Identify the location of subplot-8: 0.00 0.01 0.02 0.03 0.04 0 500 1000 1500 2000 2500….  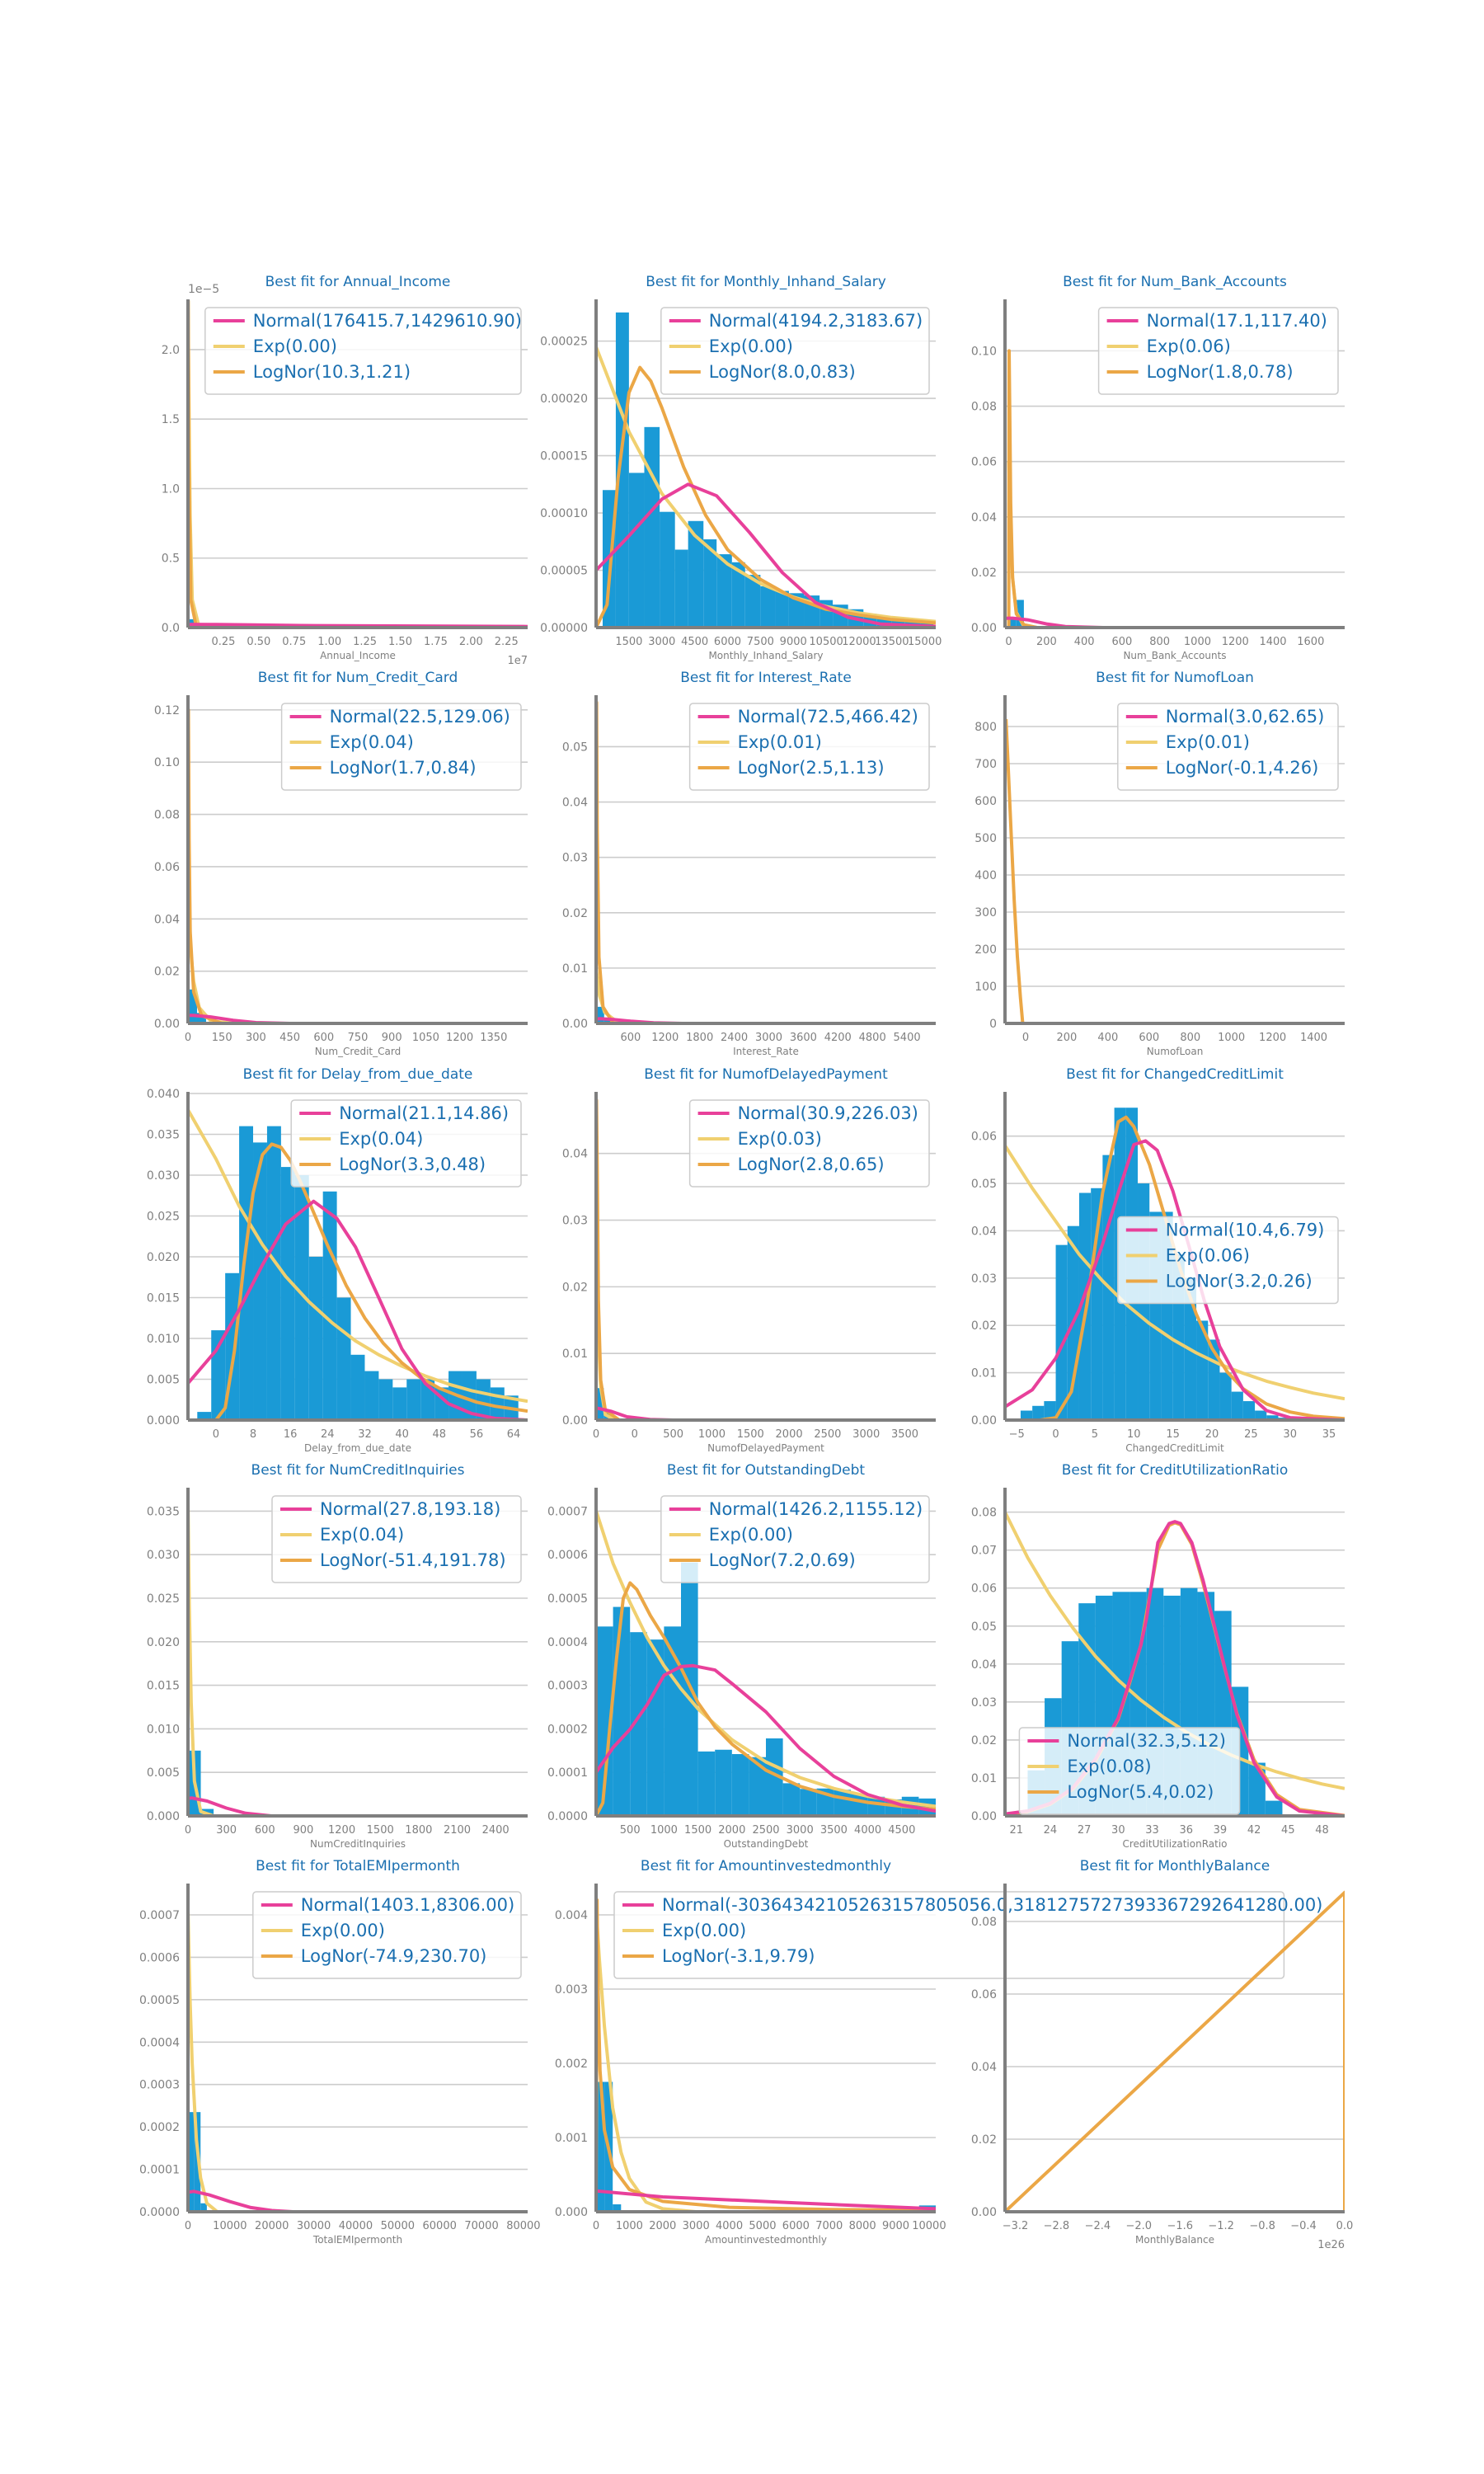
(749, 1260).